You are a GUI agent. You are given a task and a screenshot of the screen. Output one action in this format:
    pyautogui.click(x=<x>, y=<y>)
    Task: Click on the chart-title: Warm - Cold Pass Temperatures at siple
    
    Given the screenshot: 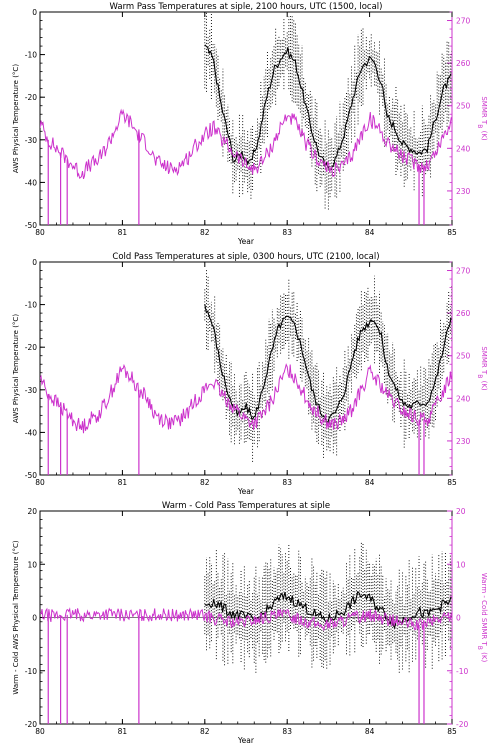 What is the action you would take?
    pyautogui.click(x=246, y=506)
    